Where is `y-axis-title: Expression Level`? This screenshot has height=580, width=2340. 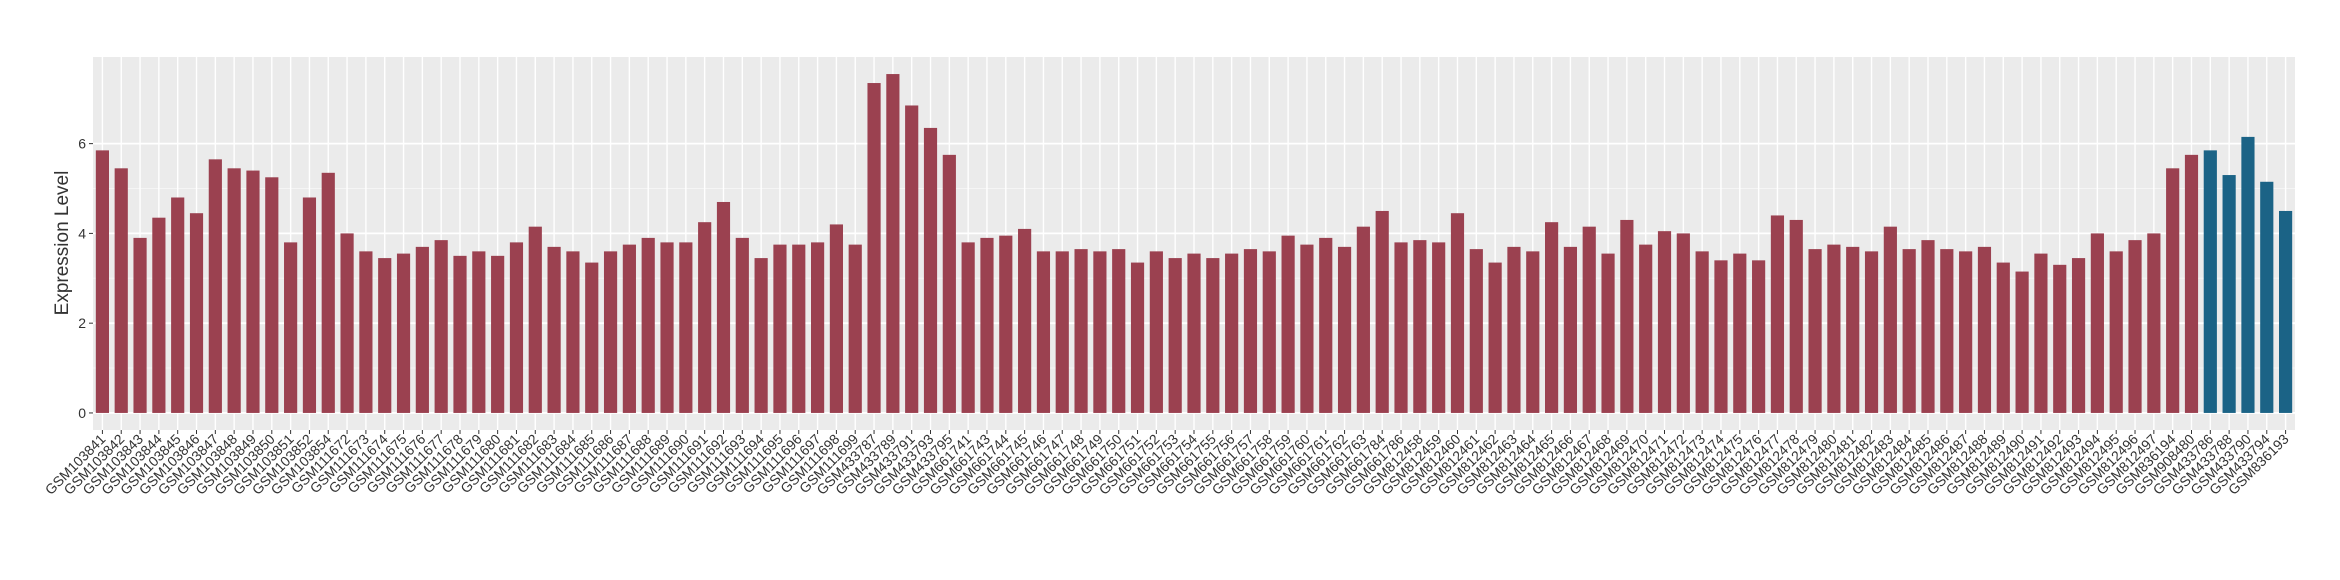 y-axis-title: Expression Level is located at coordinates (62, 243).